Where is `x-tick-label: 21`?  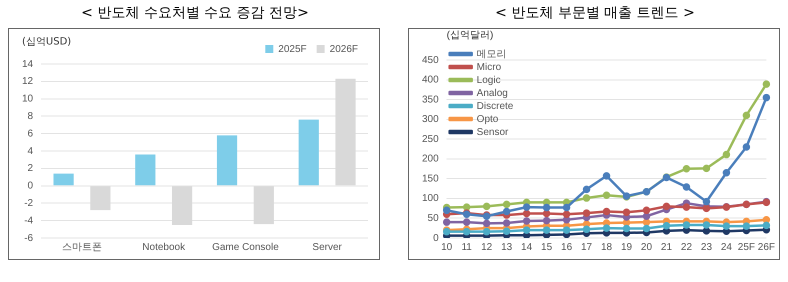 x-tick-label: 21 is located at coordinates (666, 247).